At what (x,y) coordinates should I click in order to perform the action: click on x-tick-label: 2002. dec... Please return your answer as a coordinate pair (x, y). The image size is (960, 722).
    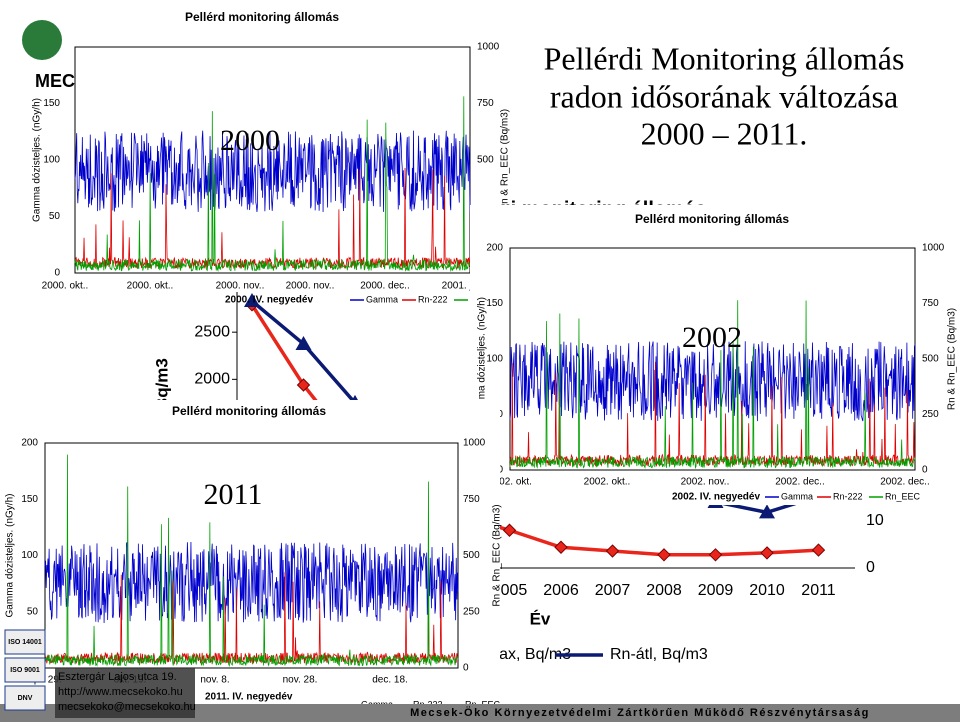
    Looking at the image, I should click on (904, 482).